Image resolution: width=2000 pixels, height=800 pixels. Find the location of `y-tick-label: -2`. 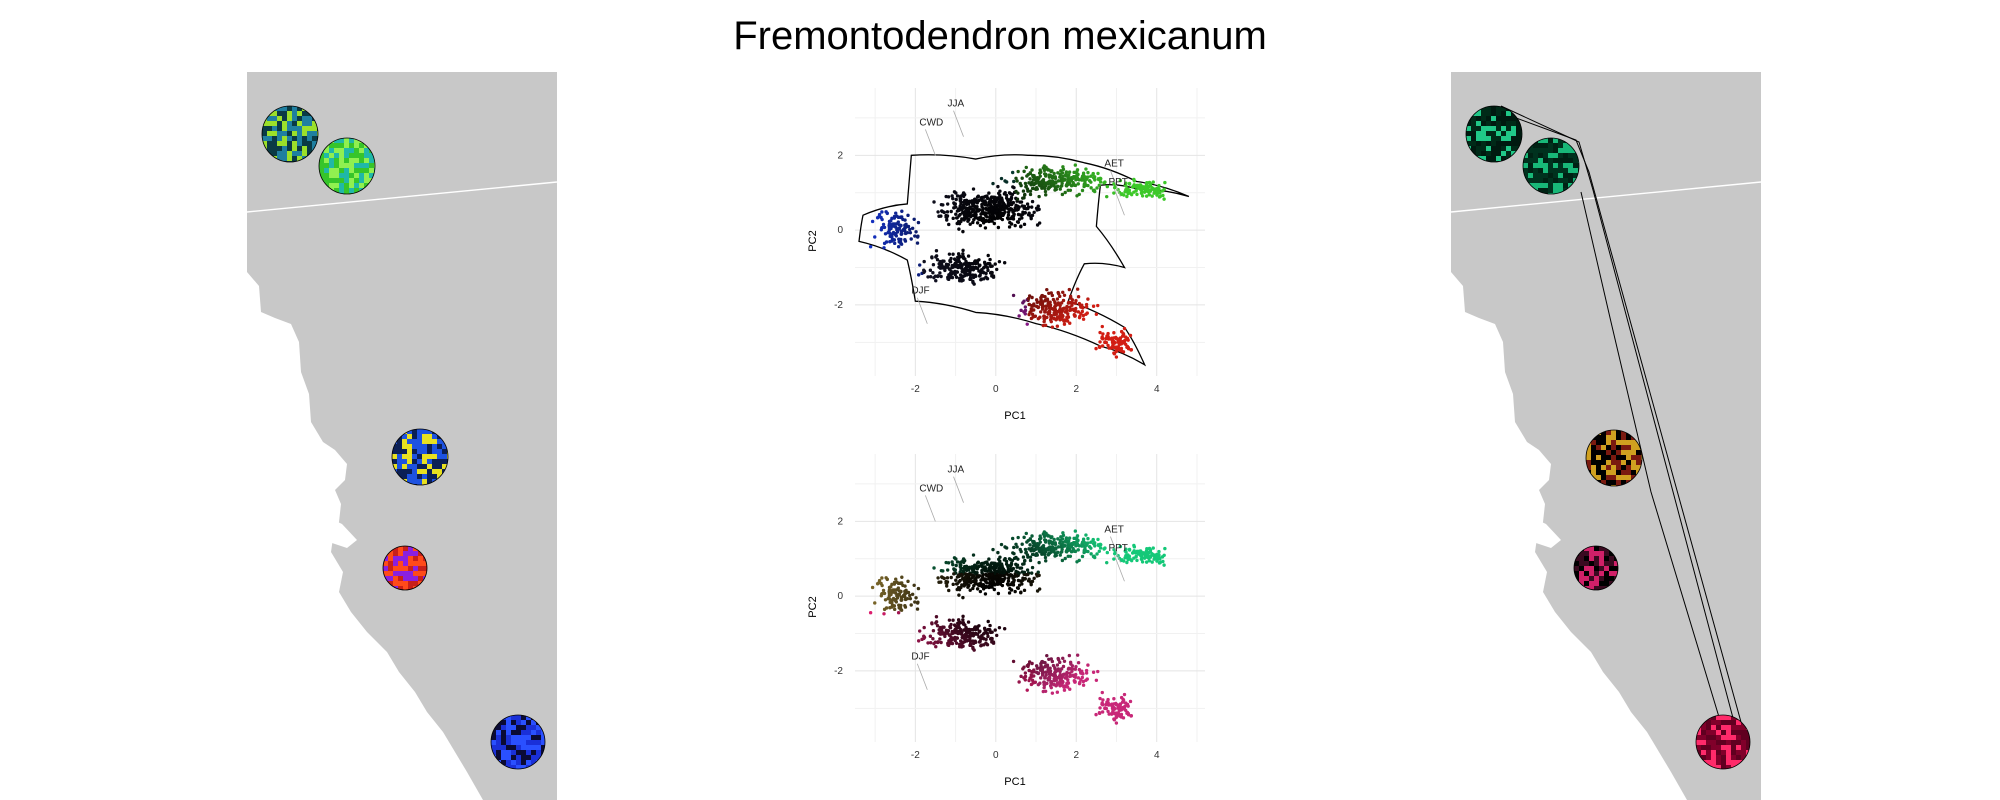

y-tick-label: -2 is located at coordinates (838, 305).